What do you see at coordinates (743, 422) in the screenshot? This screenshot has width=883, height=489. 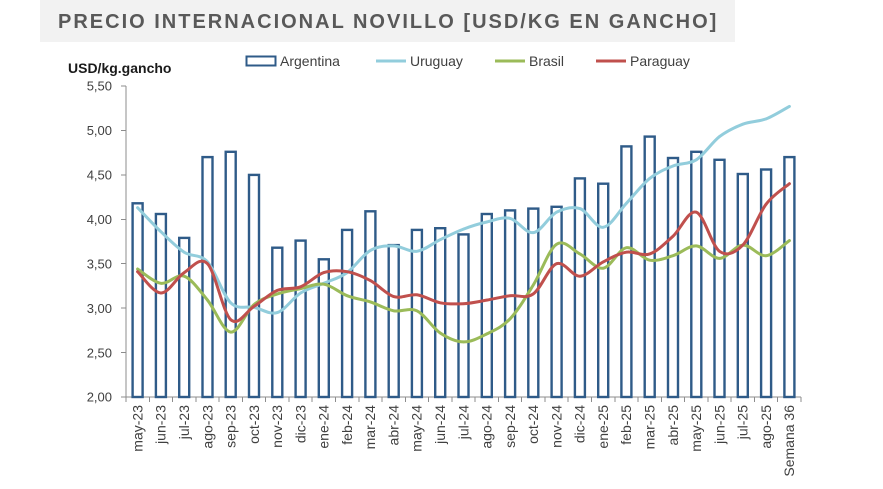 I see `x-tick-label: jul-25` at bounding box center [743, 422].